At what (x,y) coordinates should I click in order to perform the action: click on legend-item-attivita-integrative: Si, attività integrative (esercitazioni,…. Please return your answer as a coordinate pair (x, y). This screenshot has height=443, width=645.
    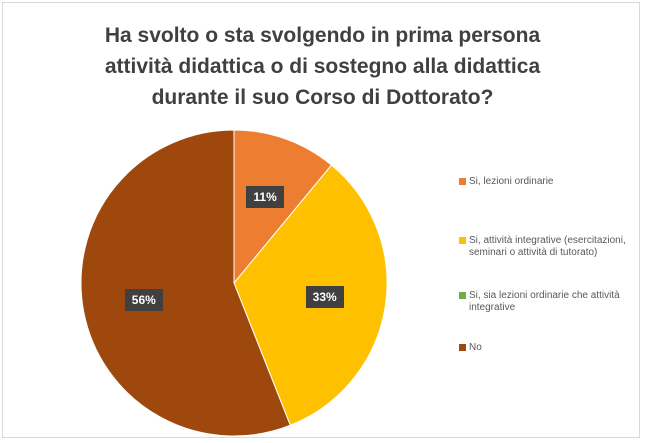
    Looking at the image, I should click on (546, 247).